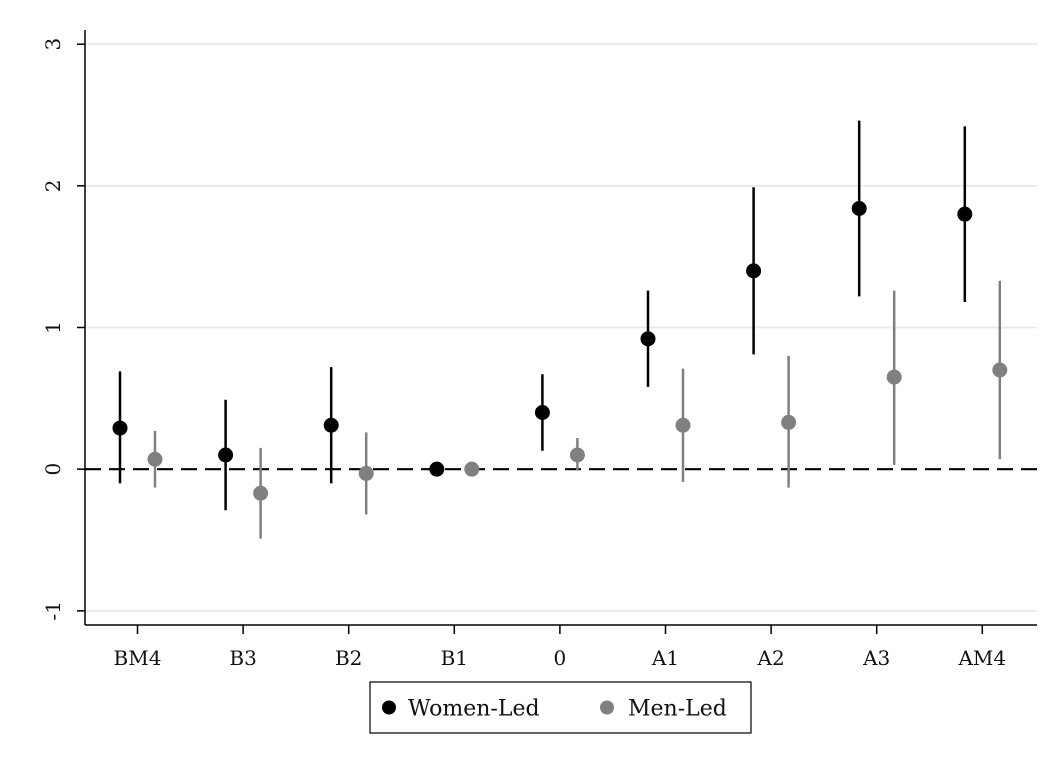 Image resolution: width=1049 pixels, height=768 pixels. I want to click on x-tick-label: B2, so click(348, 658).